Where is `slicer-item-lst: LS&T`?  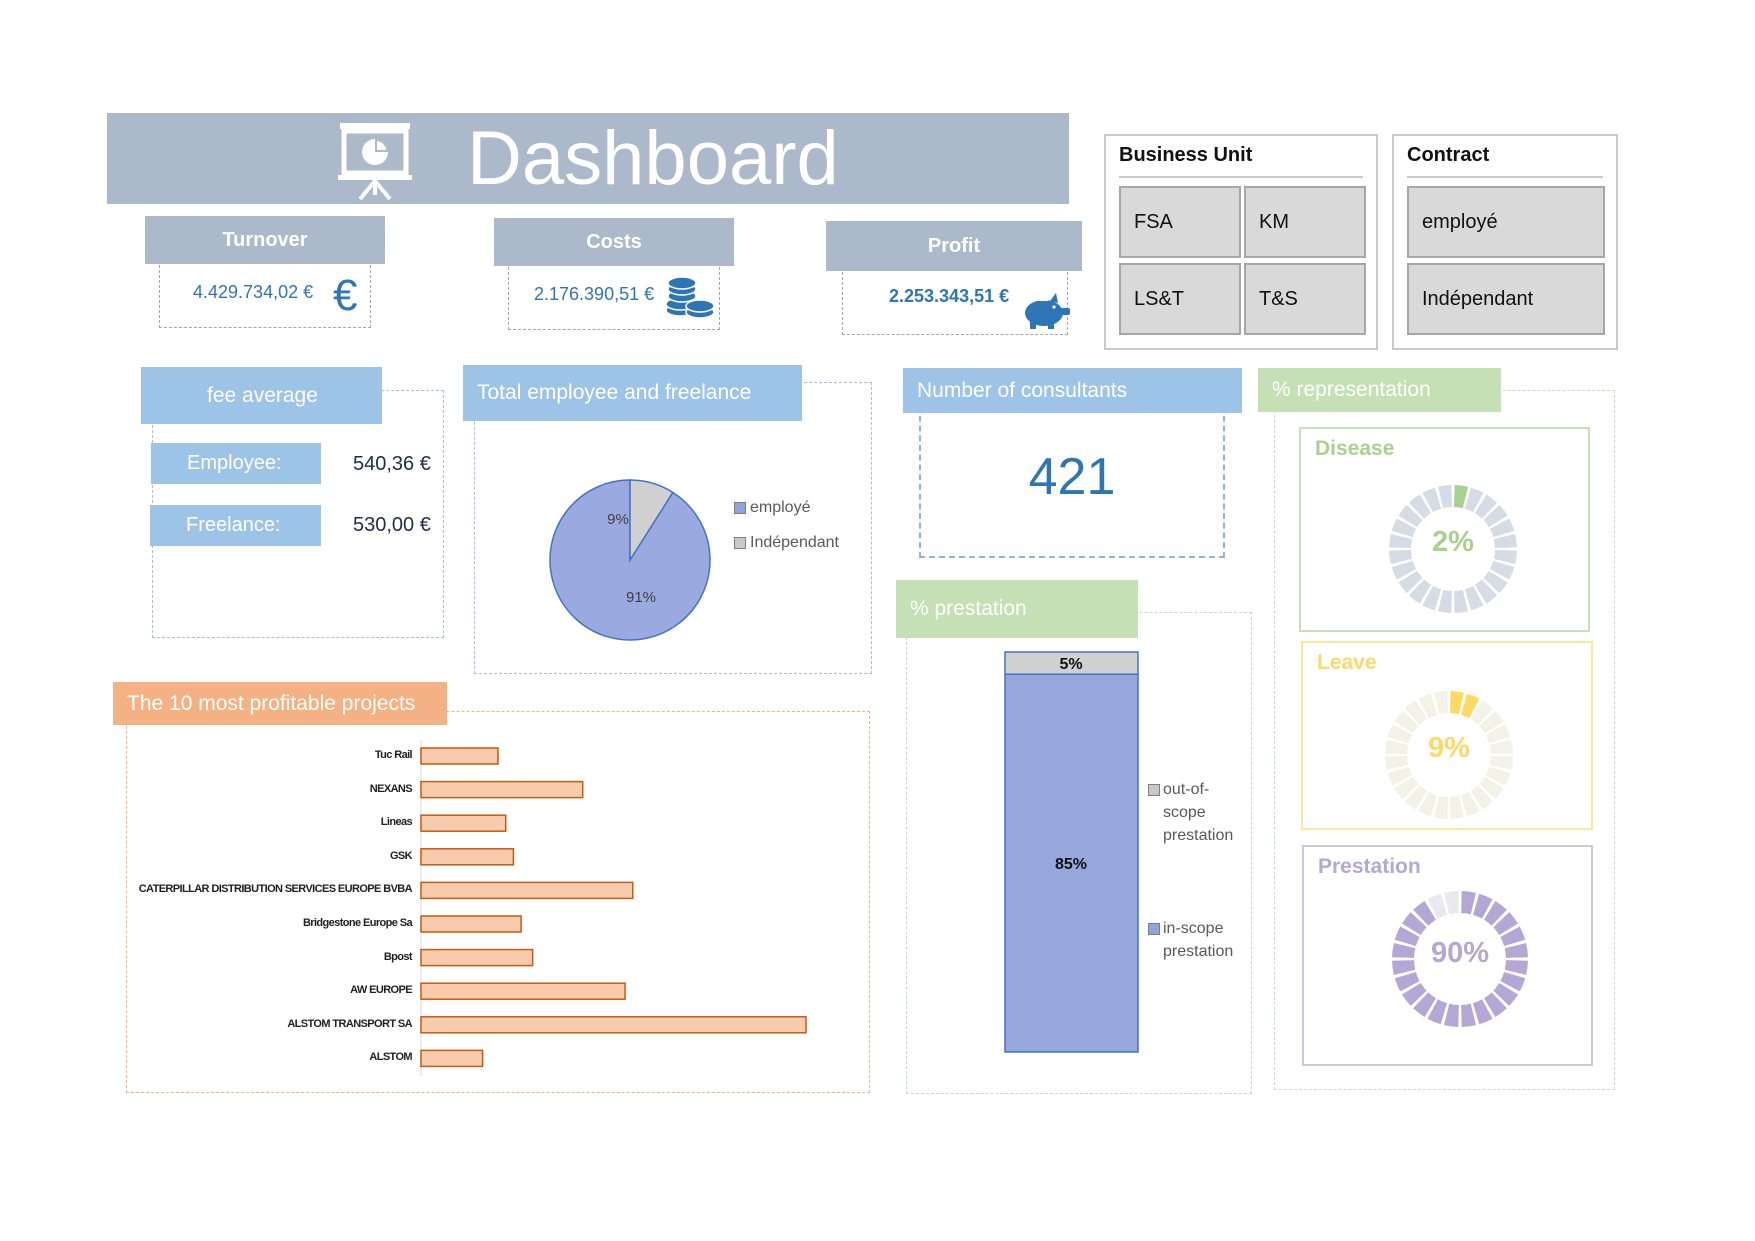
slicer-item-lst: LS&T is located at coordinates (1180, 299).